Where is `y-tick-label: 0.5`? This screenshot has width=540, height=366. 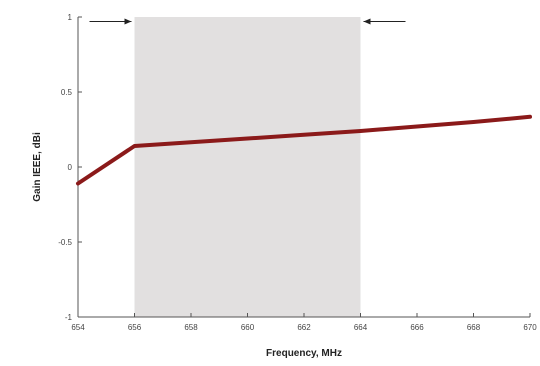
y-tick-label: 0.5 is located at coordinates (67, 92).